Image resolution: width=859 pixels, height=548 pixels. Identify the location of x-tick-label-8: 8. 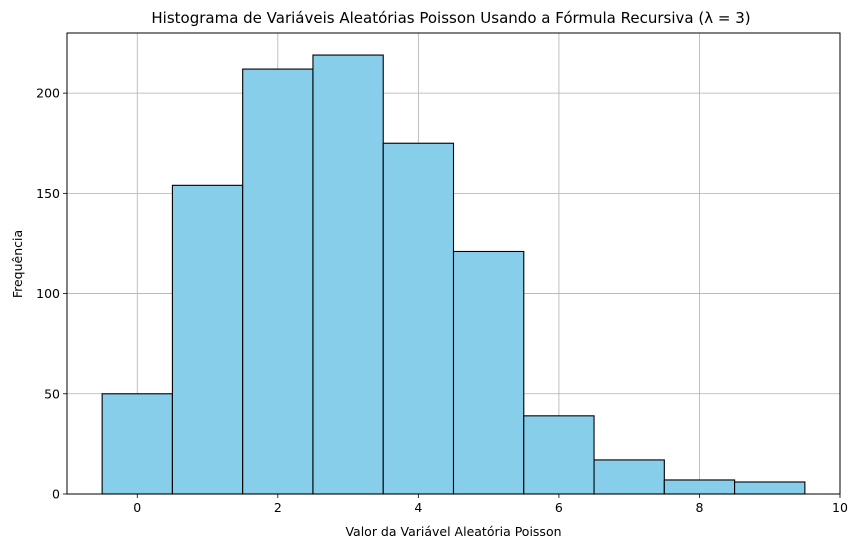
(699, 507).